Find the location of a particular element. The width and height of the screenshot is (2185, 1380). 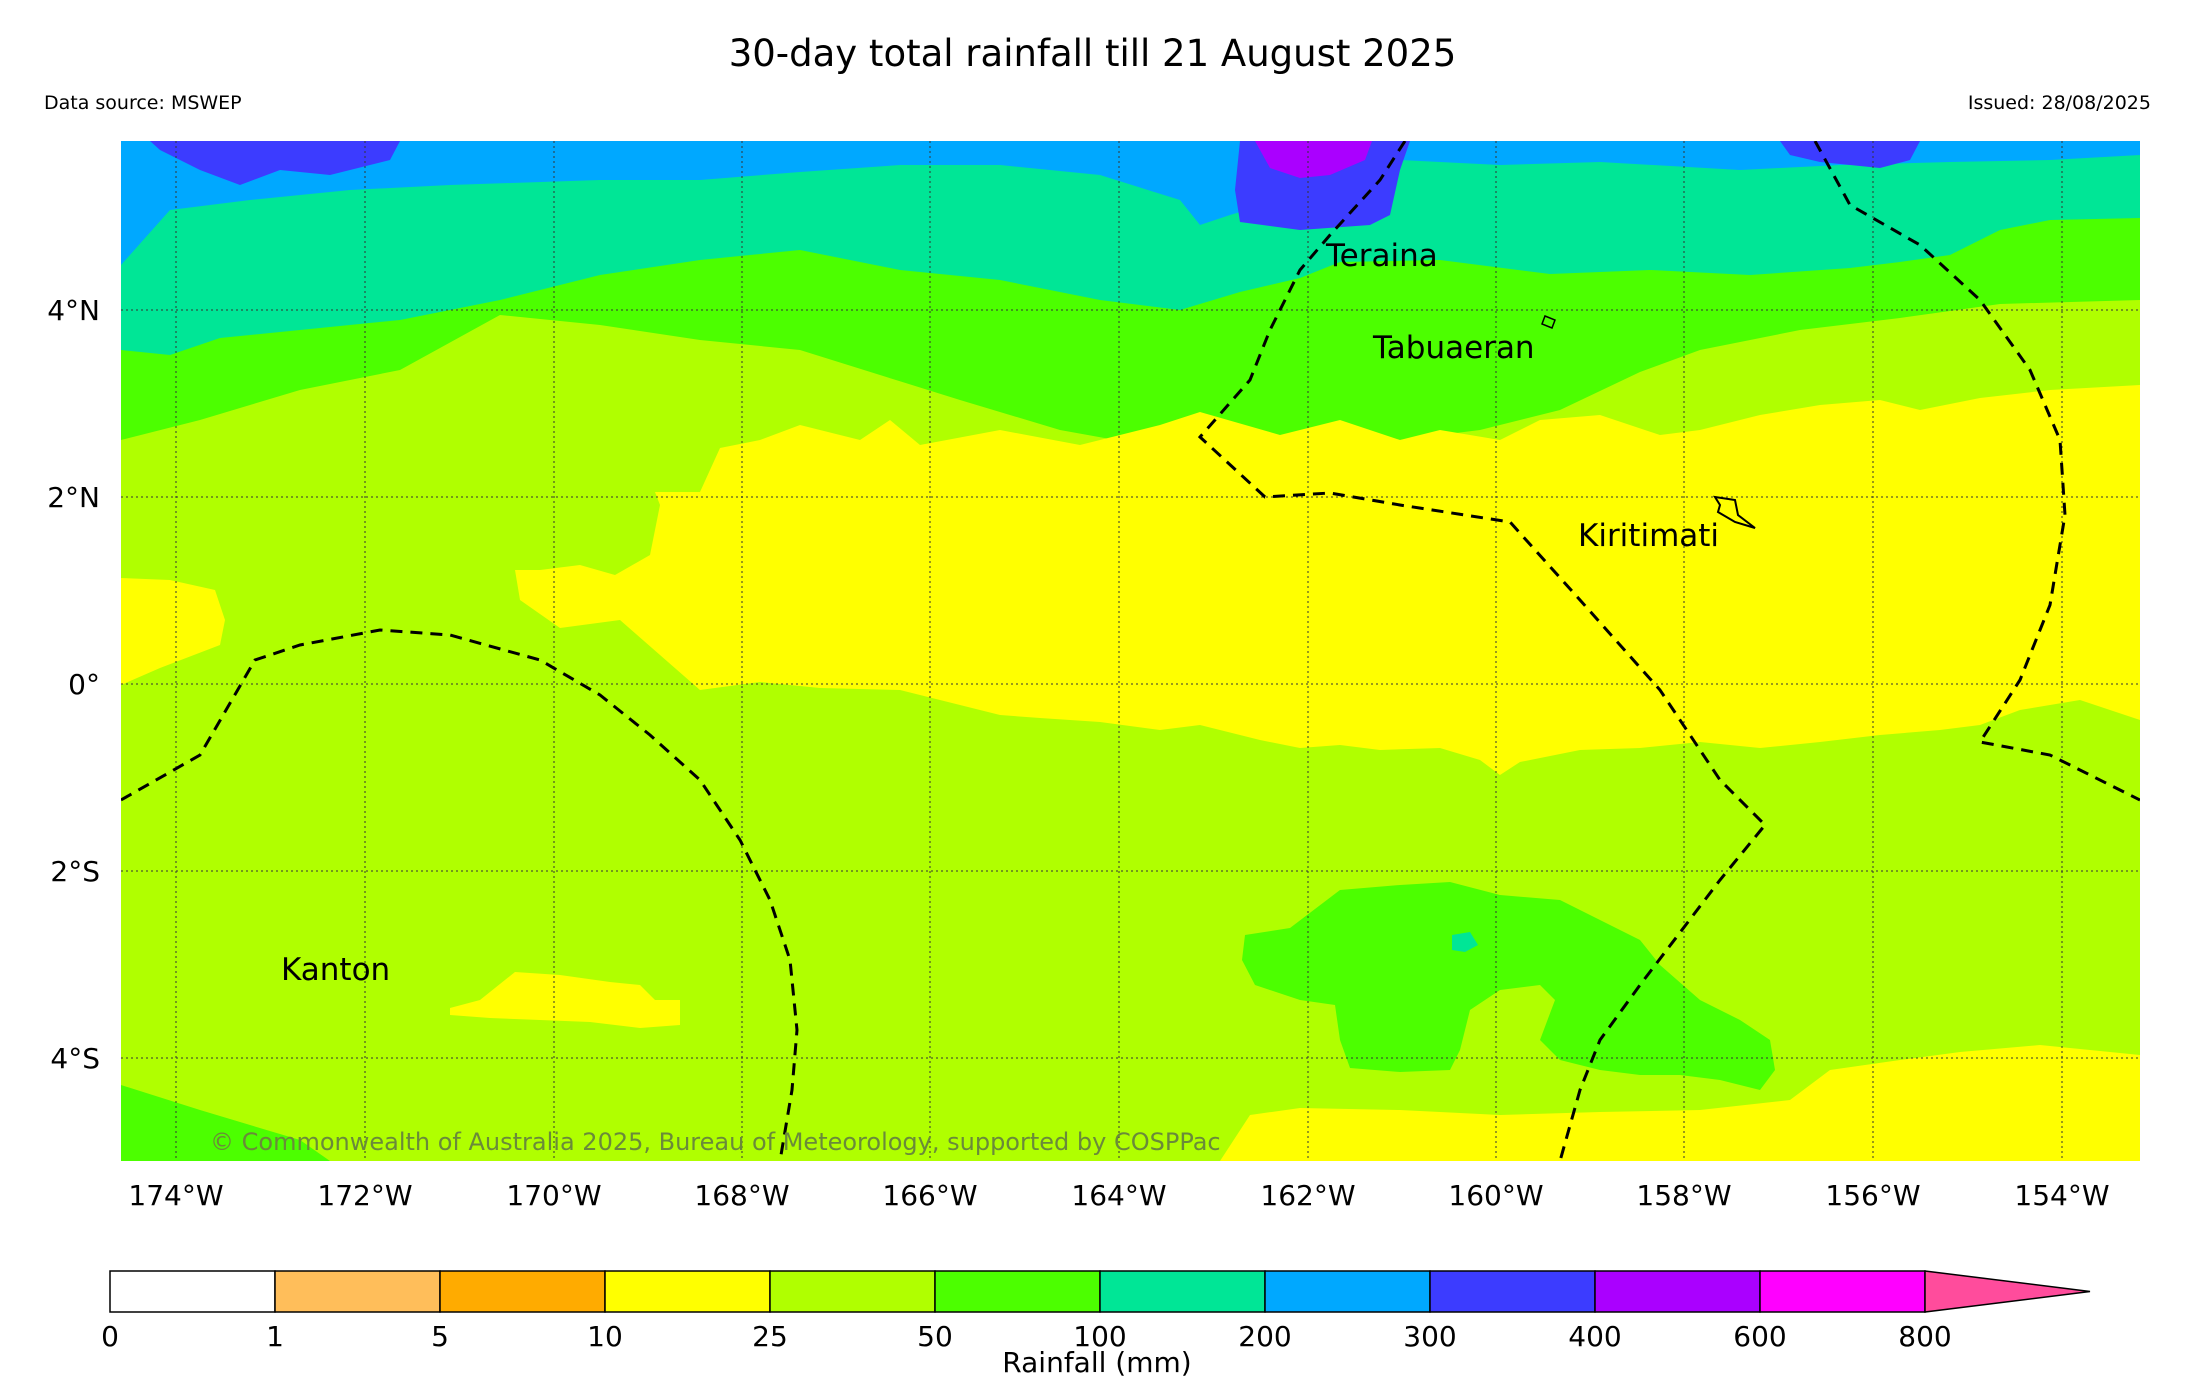

lat-tick: 4°S is located at coordinates (75, 1058).